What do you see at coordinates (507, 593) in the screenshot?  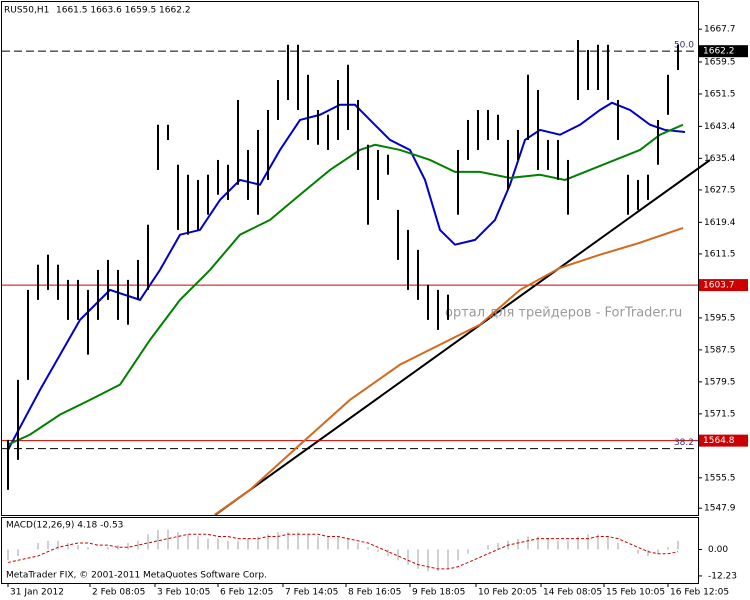 I see `x-tick-label: 10 Feb 20:05` at bounding box center [507, 593].